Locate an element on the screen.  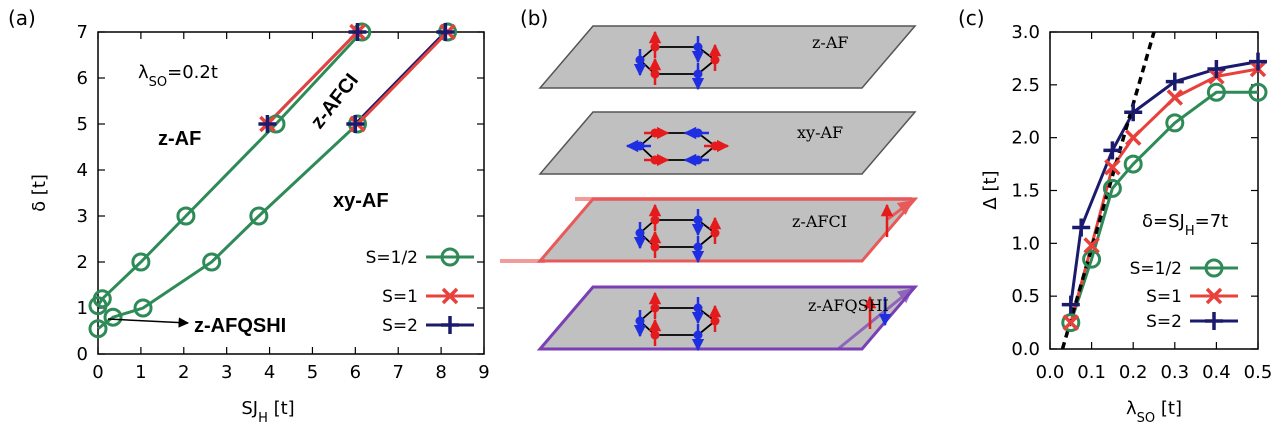
x-tick-label-a: 9 is located at coordinates (483, 372).